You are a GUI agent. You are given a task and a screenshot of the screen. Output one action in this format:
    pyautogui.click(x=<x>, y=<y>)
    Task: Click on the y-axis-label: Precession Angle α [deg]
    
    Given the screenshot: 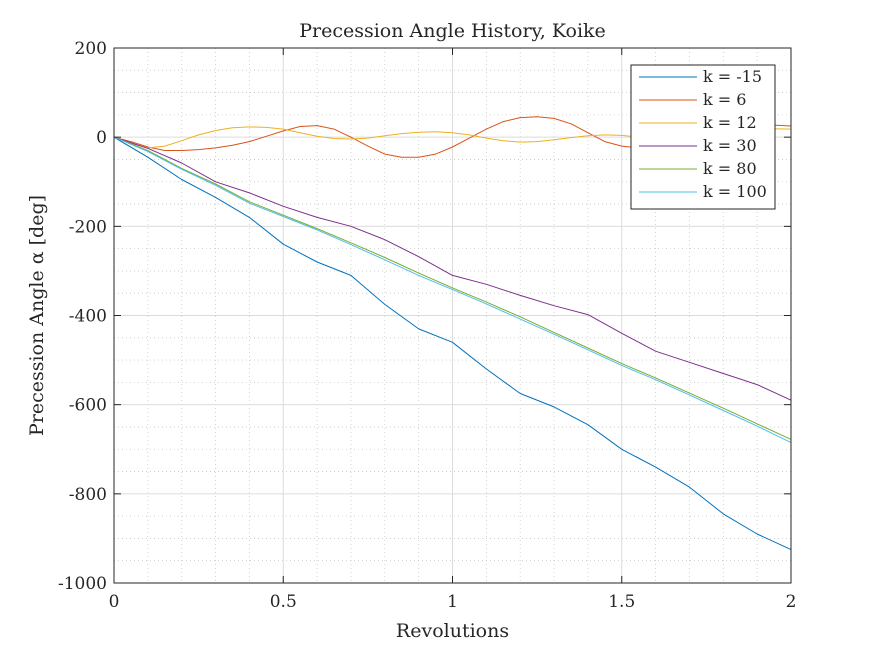 What is the action you would take?
    pyautogui.click(x=37, y=315)
    